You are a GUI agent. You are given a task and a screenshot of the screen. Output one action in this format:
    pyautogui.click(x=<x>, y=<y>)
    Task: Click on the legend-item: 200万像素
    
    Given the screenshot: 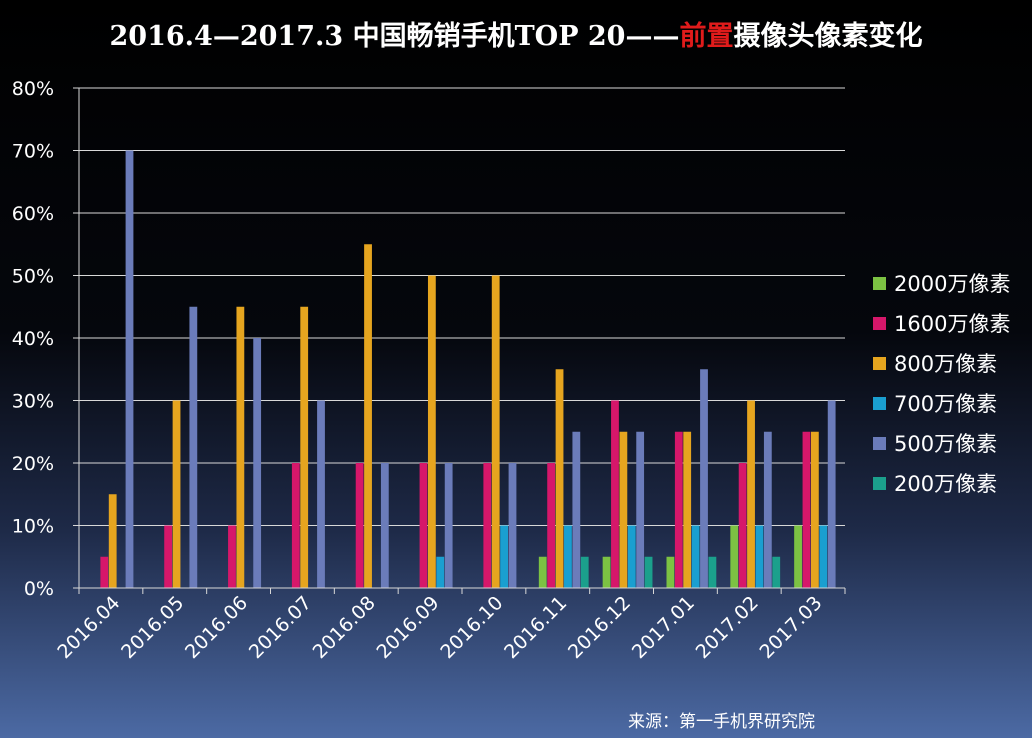 What is the action you would take?
    pyautogui.click(x=941, y=483)
    